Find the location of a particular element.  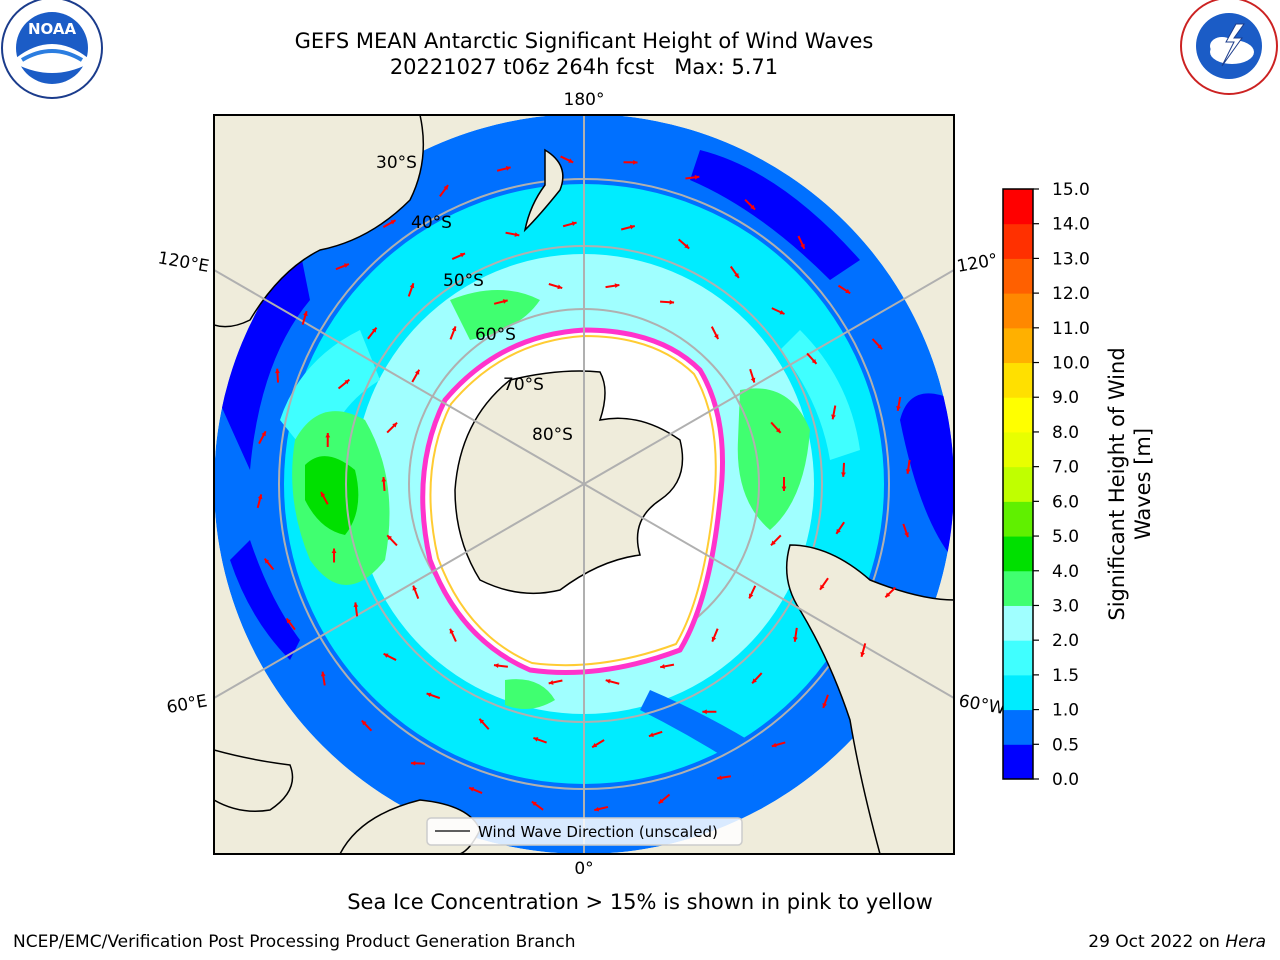

colorbar-label-line1: Significant Height of Wind is located at coordinates (1117, 483).